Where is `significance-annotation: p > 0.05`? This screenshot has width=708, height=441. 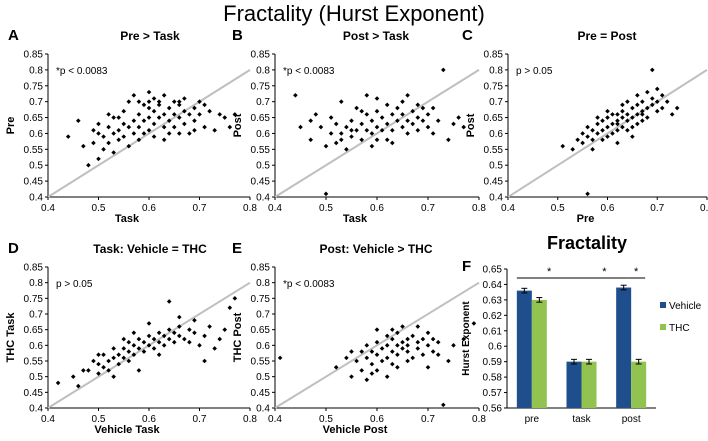 significance-annotation: p > 0.05 is located at coordinates (74, 284).